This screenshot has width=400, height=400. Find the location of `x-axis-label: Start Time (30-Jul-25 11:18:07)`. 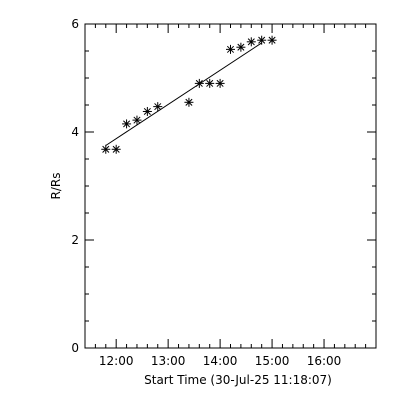

x-axis-label: Start Time (30-Jul-25 11:18:07) is located at coordinates (238, 380).